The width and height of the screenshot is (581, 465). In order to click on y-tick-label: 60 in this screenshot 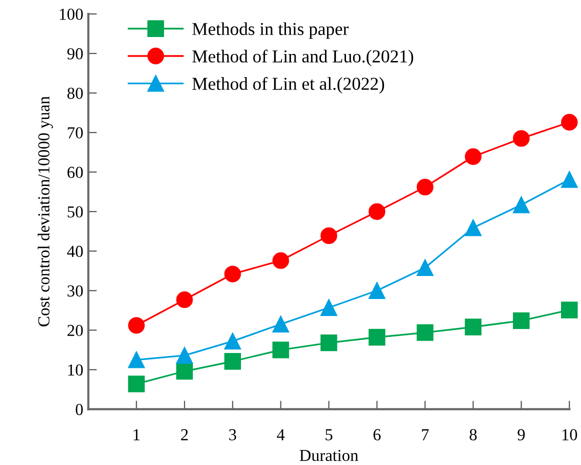, I will do `click(75, 172)`.